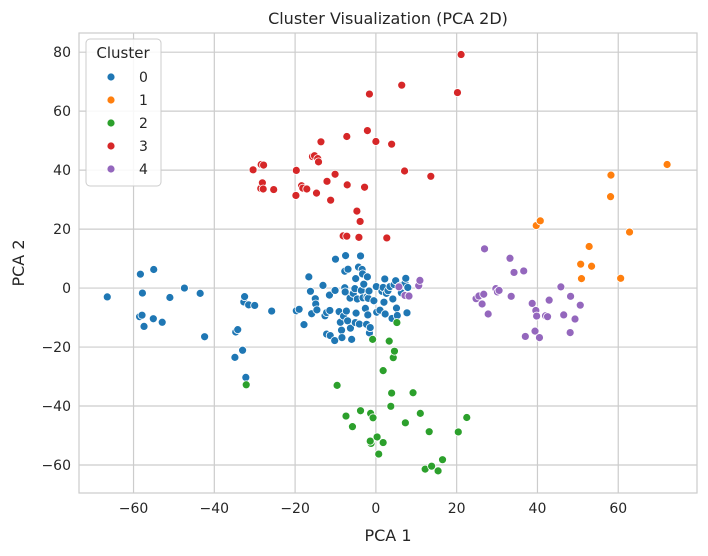  What do you see at coordinates (134, 509) in the screenshot?
I see `x-tick-label: −60` at bounding box center [134, 509].